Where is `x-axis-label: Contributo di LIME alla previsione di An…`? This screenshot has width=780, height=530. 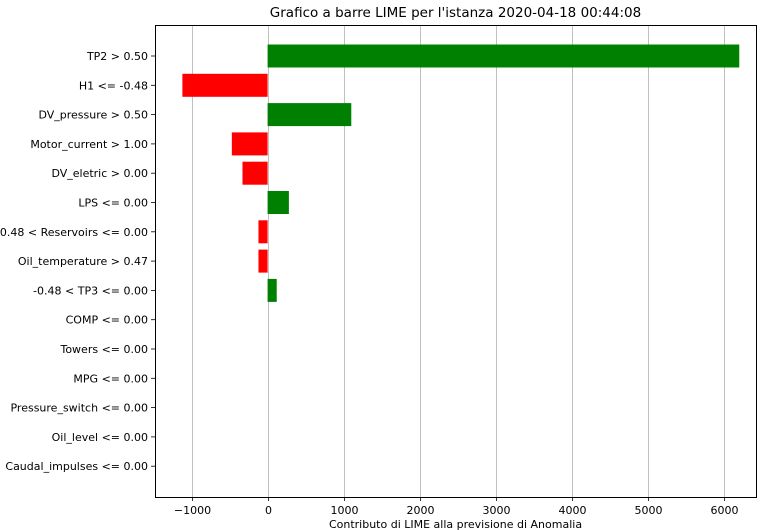 x-axis-label: Contributo di LIME alla previsione di An… is located at coordinates (455, 524).